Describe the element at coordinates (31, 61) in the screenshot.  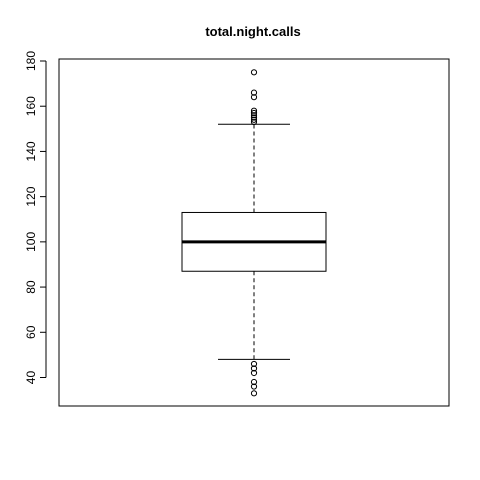
I see `y-tick-label: 180` at that location.